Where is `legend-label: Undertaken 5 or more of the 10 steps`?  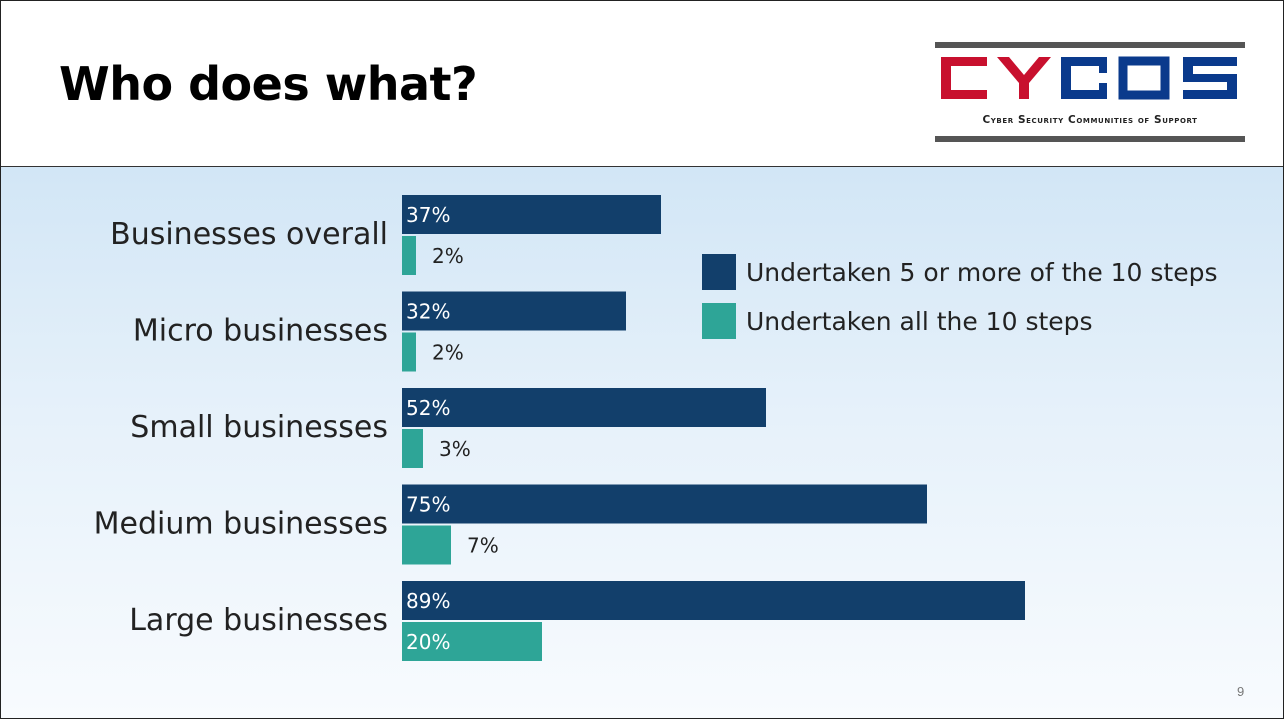 legend-label: Undertaken 5 or more of the 10 steps is located at coordinates (982, 272).